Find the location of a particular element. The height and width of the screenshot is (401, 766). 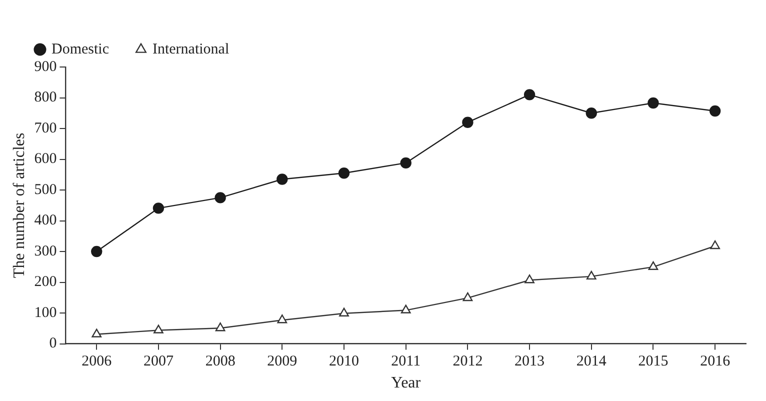

x-tick-label: 2014 is located at coordinates (591, 362).